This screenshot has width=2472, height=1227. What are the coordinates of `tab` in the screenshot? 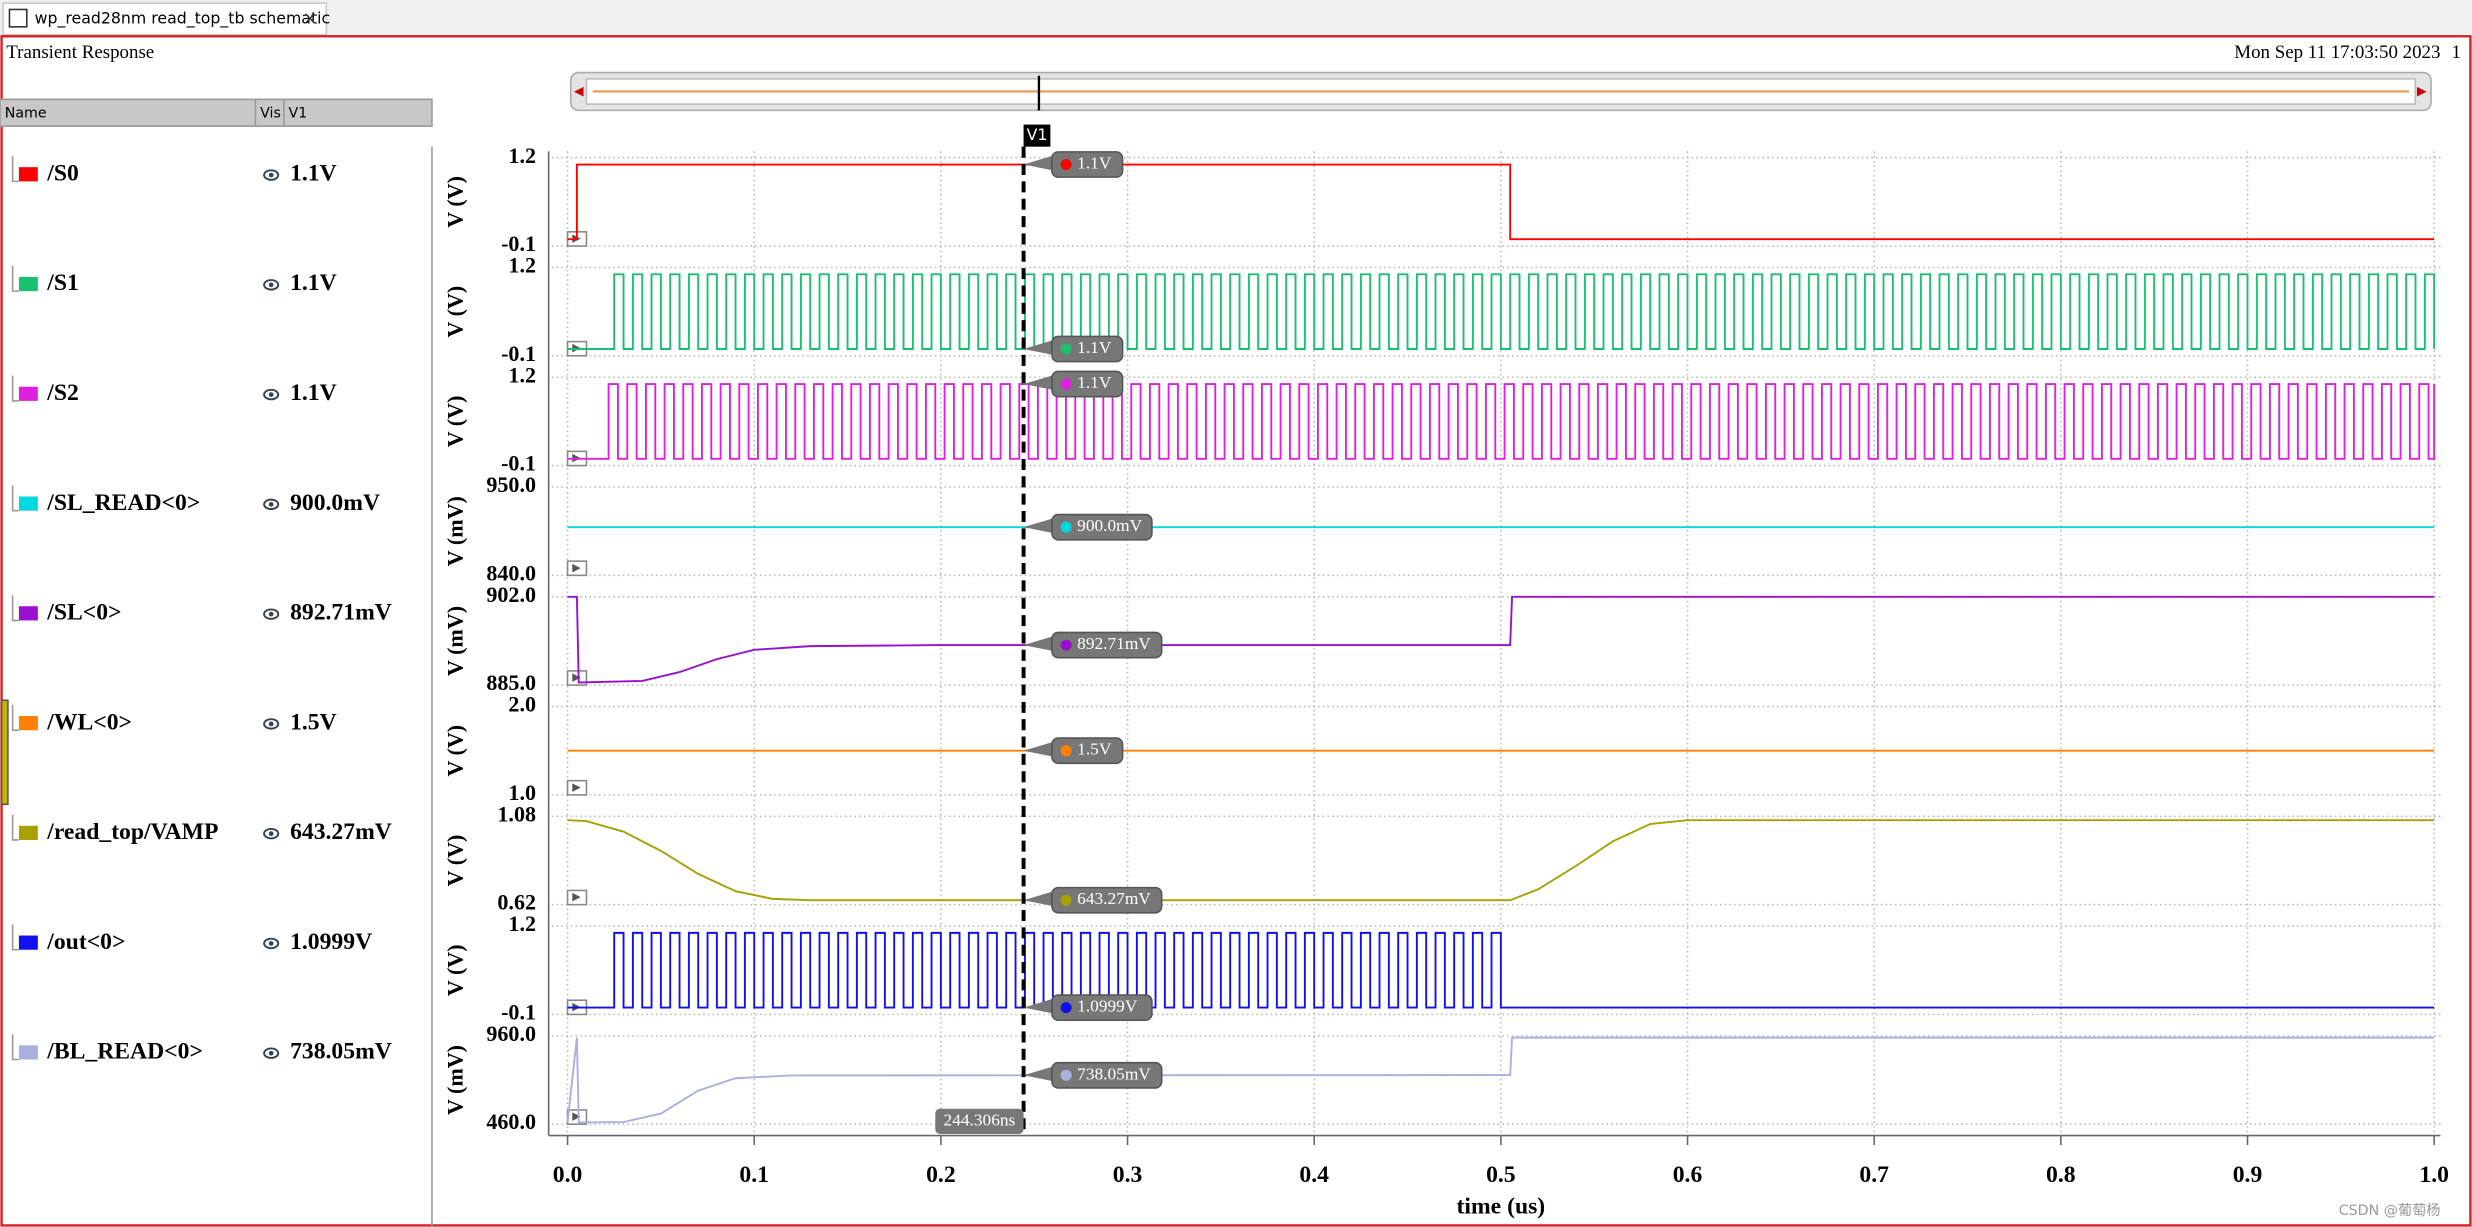 It's located at (165, 19).